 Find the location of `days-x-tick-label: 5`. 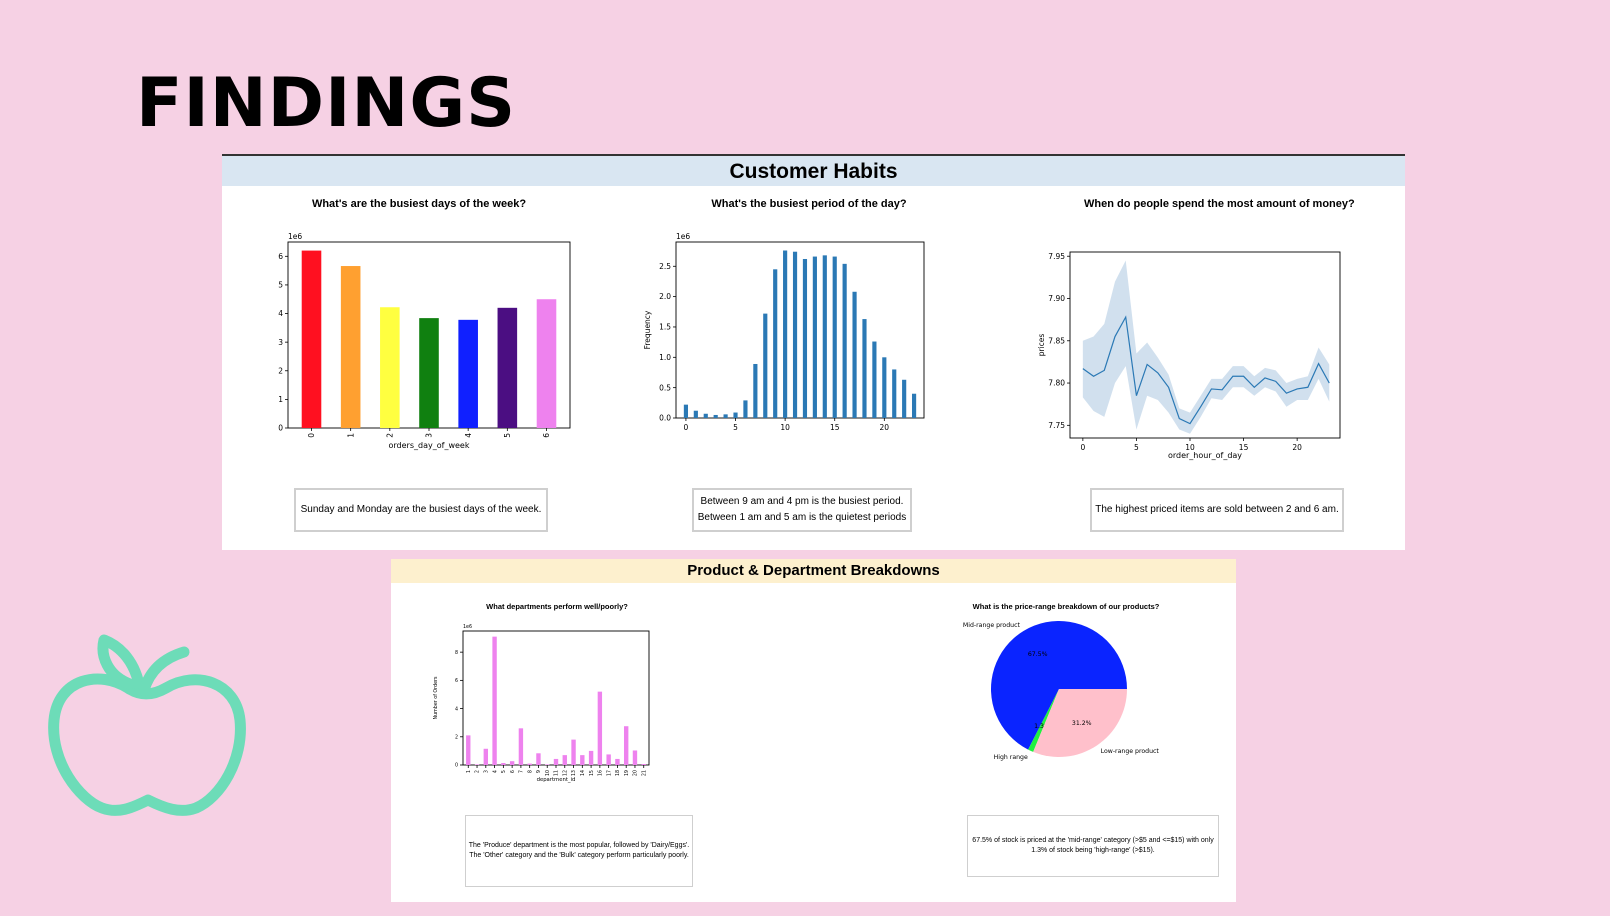

days-x-tick-label: 5 is located at coordinates (507, 435).